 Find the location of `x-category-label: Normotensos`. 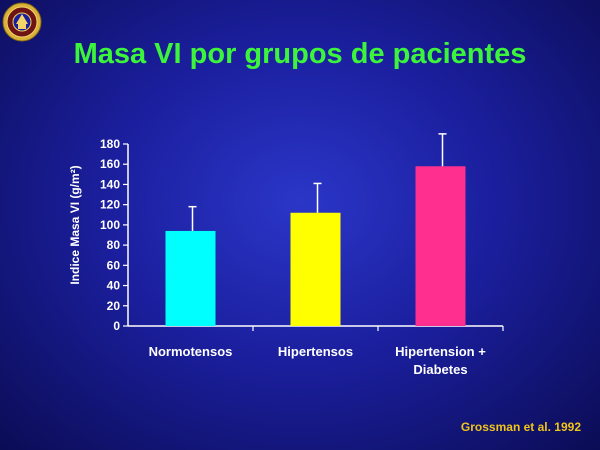

x-category-label: Normotensos is located at coordinates (191, 351).